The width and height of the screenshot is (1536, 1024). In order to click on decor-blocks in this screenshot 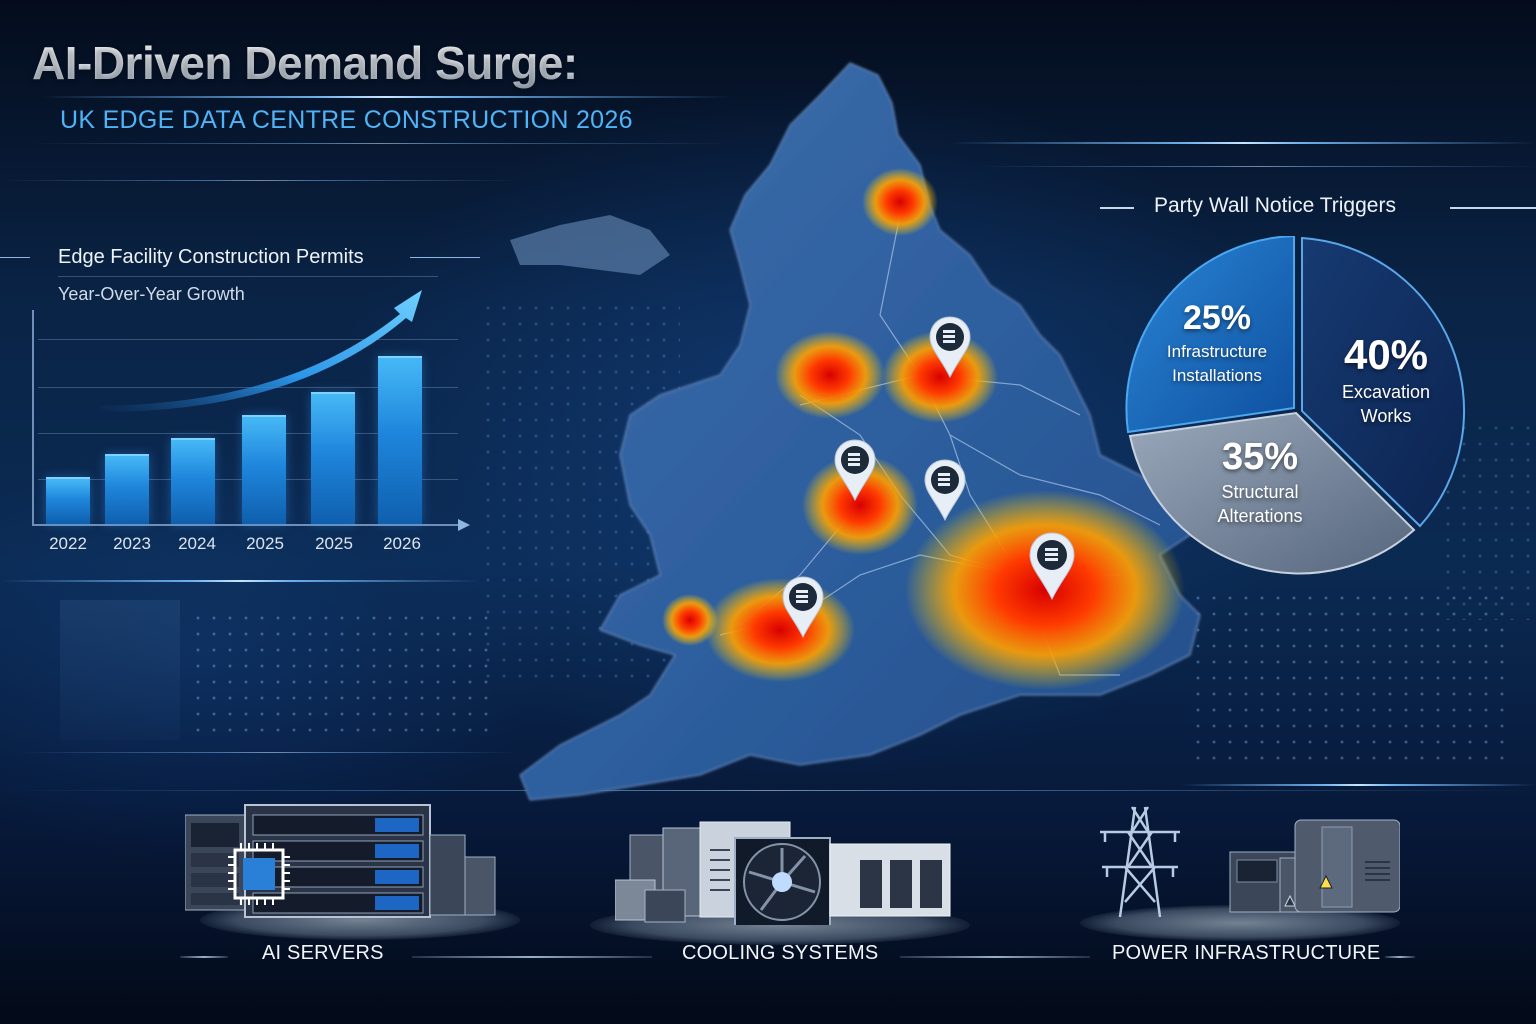, I will do `click(120, 670)`.